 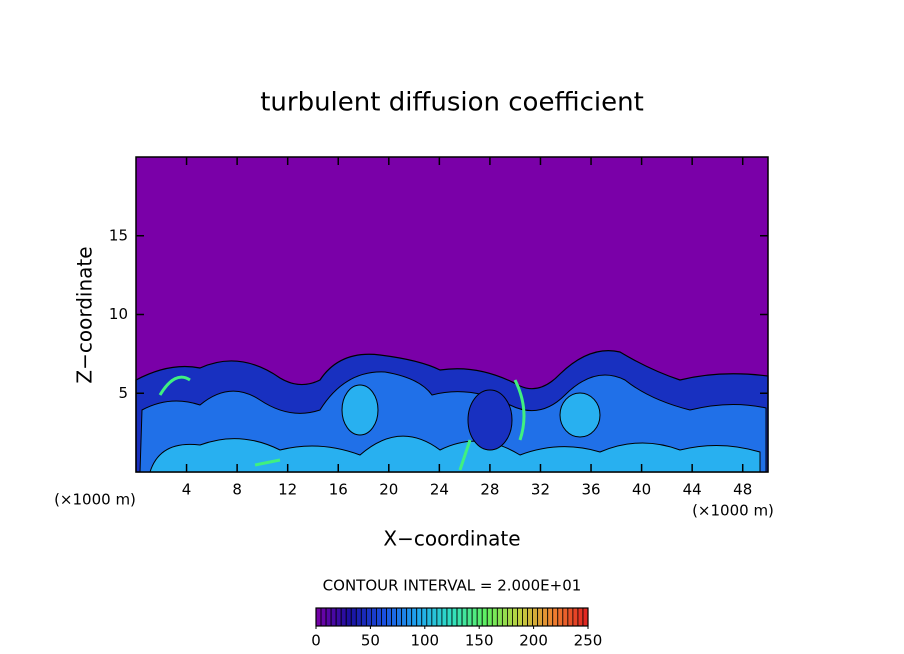 I want to click on x-tick-label: 40, so click(x=641, y=490).